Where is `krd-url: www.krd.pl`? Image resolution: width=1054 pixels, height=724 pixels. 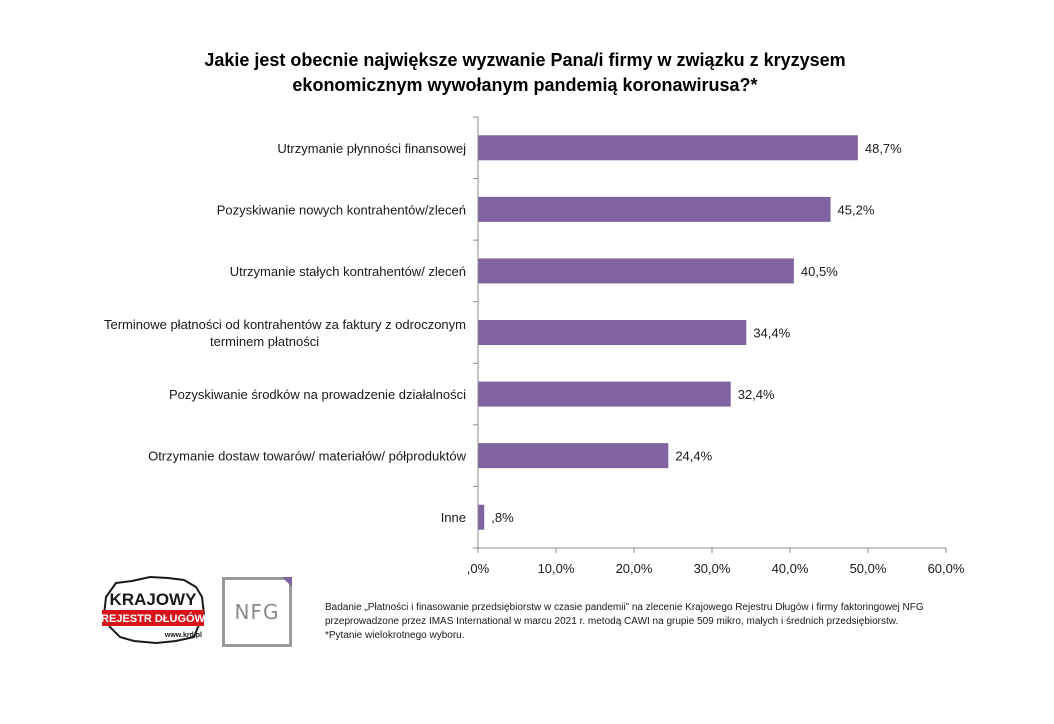 krd-url: www.krd.pl is located at coordinates (183, 635).